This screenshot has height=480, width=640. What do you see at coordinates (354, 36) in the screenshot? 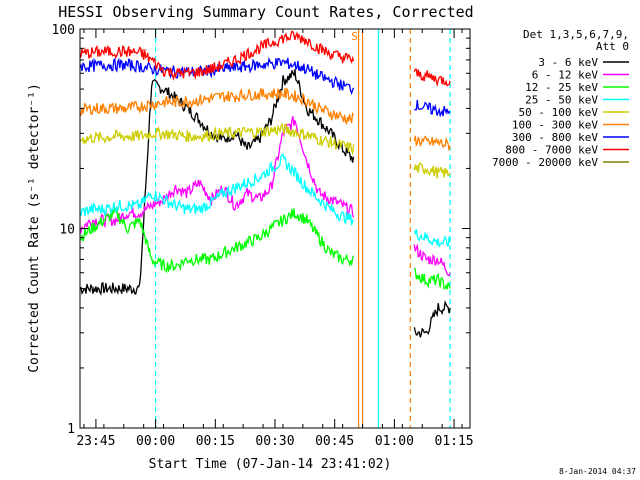
I see `flag-label: S` at bounding box center [354, 36].